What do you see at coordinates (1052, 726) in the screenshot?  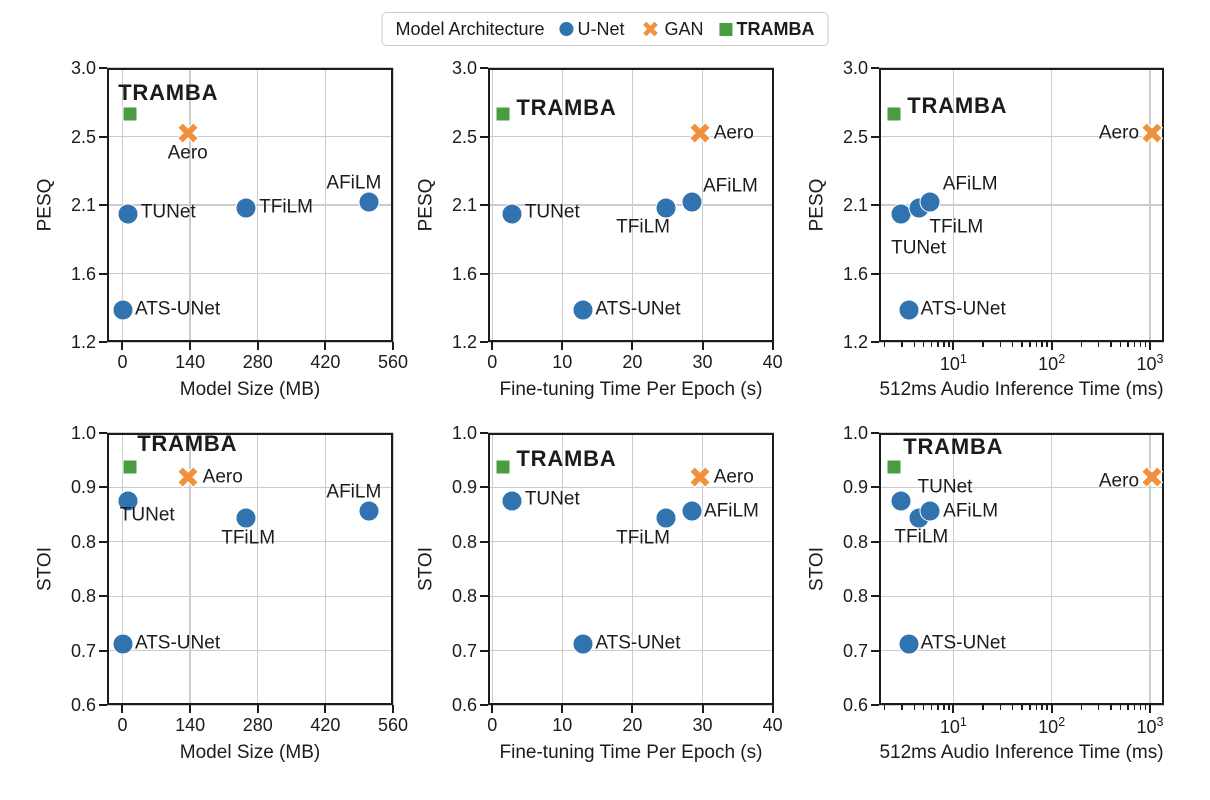 I see `x-tick-label: 10²` at bounding box center [1052, 726].